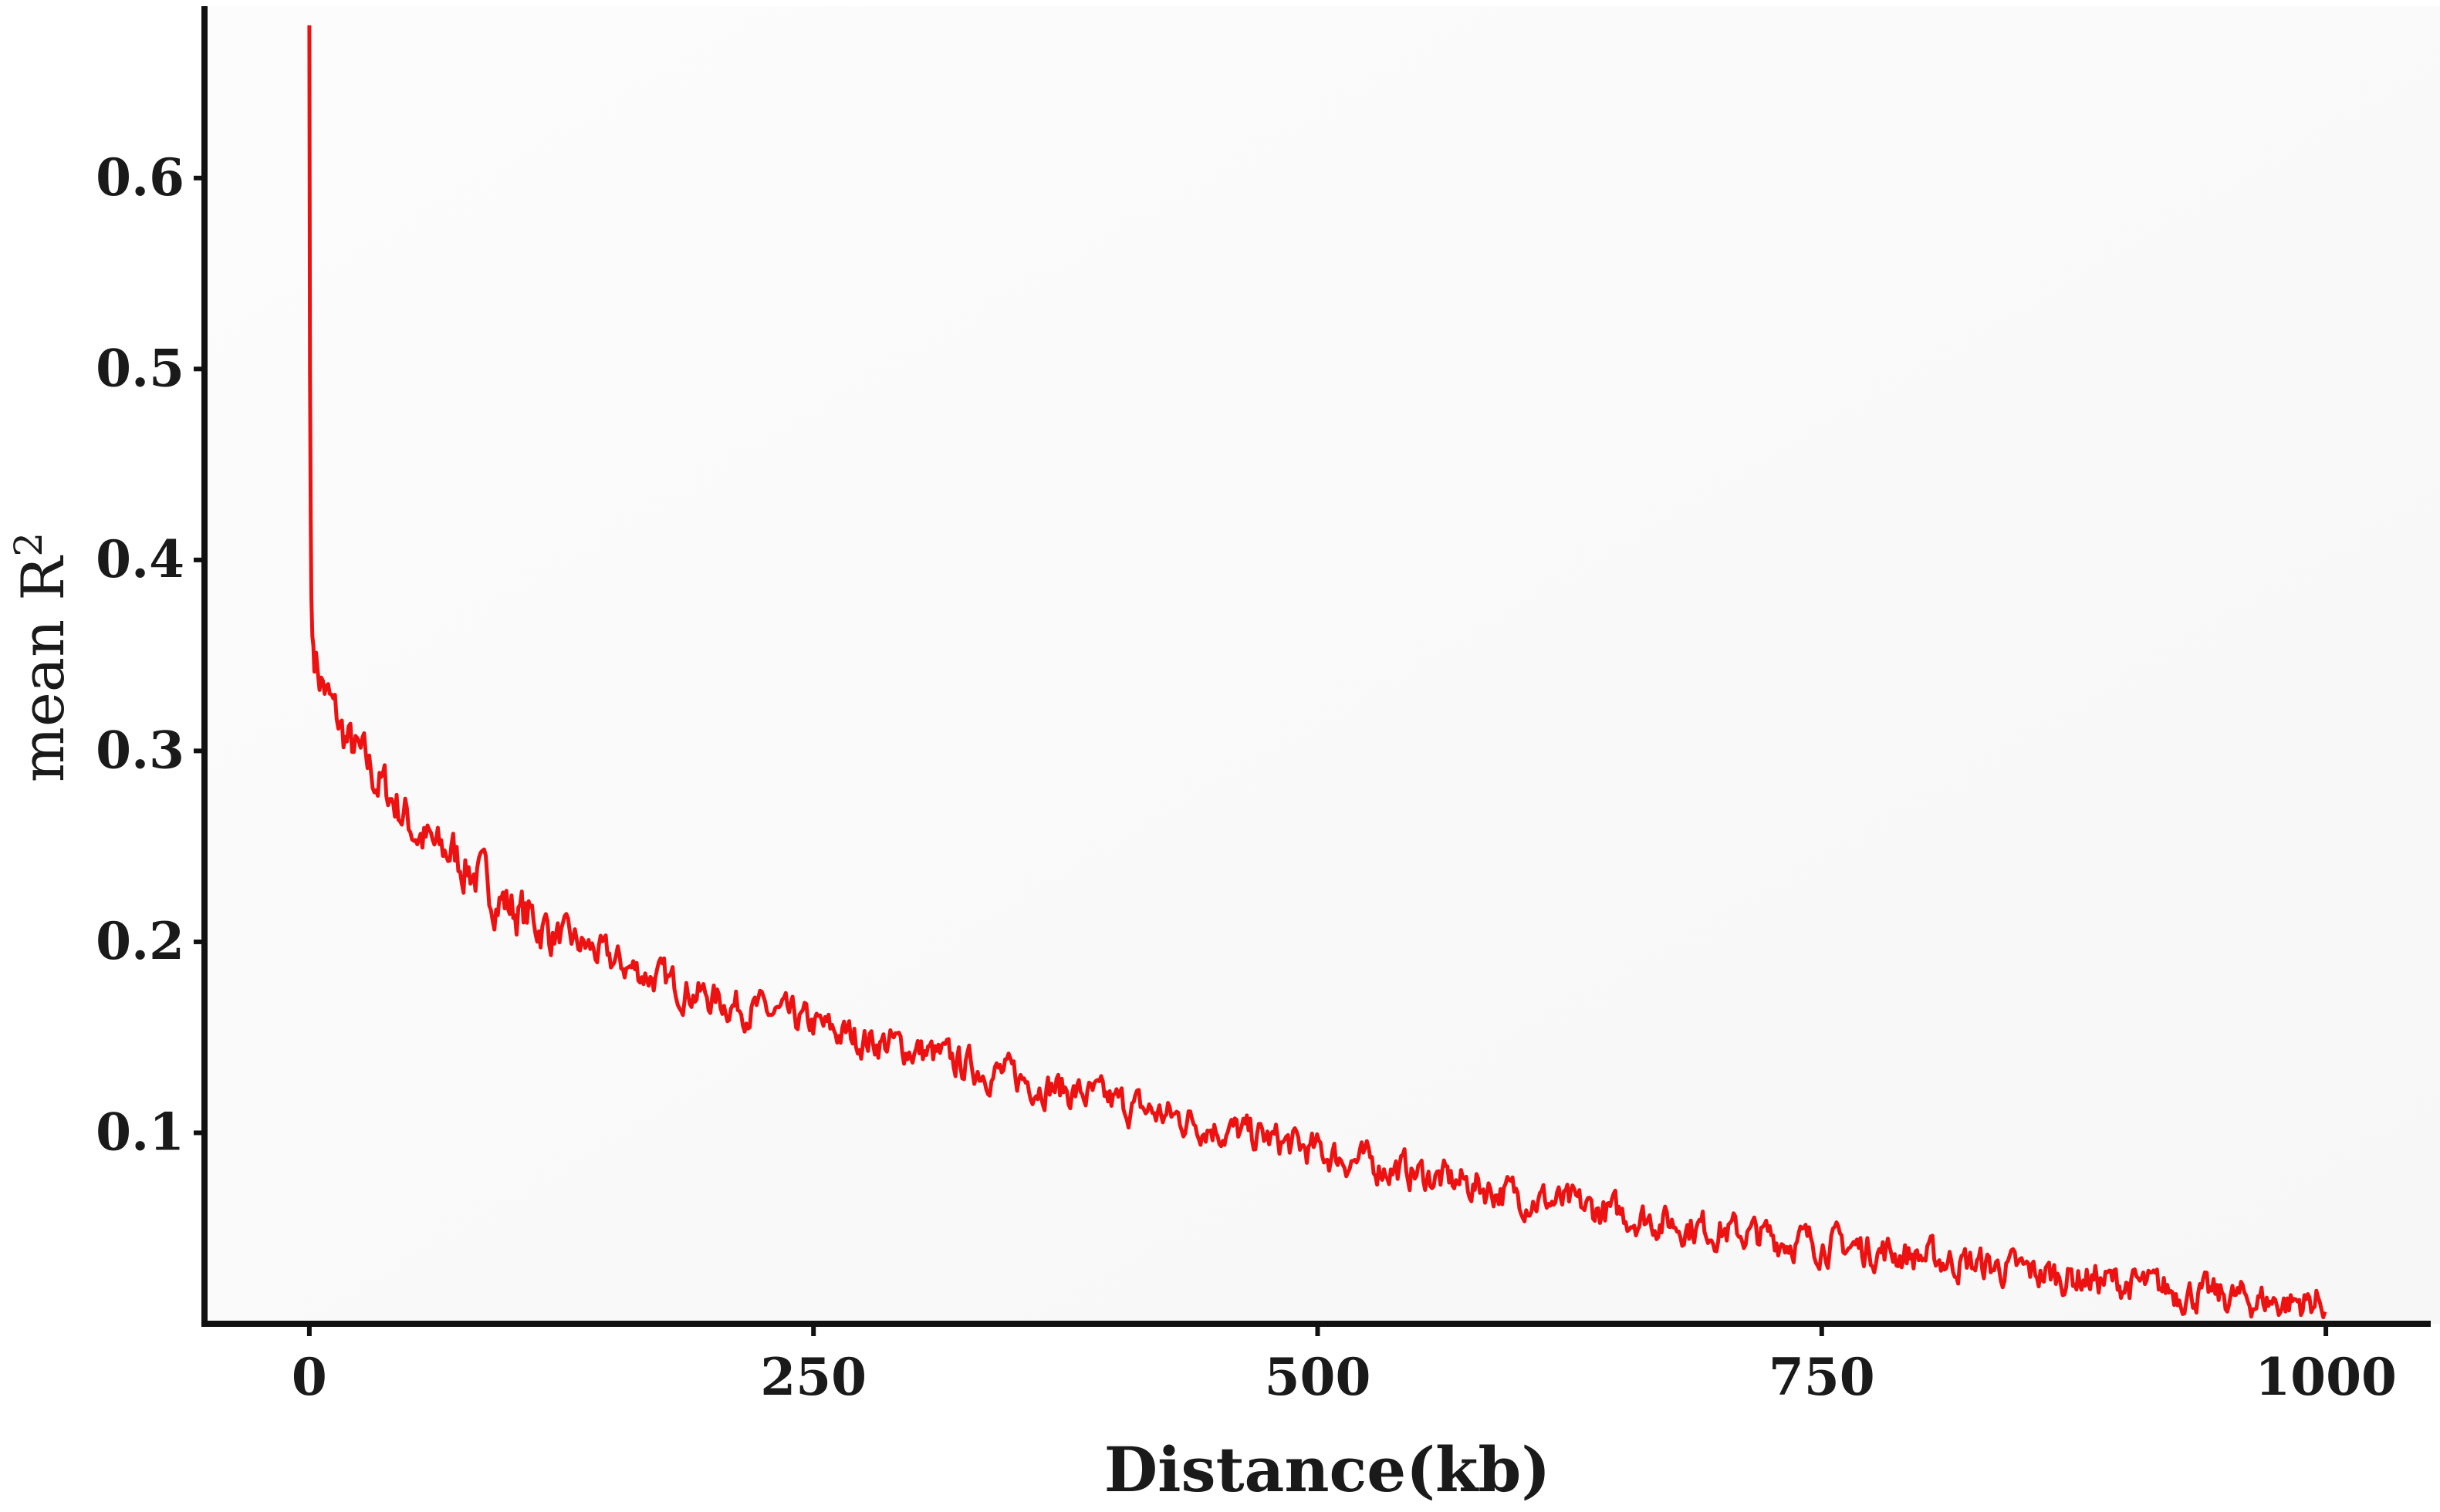 This screenshot has width=2440, height=1512. What do you see at coordinates (140, 177) in the screenshot?
I see `y-tick-label: 0.6` at bounding box center [140, 177].